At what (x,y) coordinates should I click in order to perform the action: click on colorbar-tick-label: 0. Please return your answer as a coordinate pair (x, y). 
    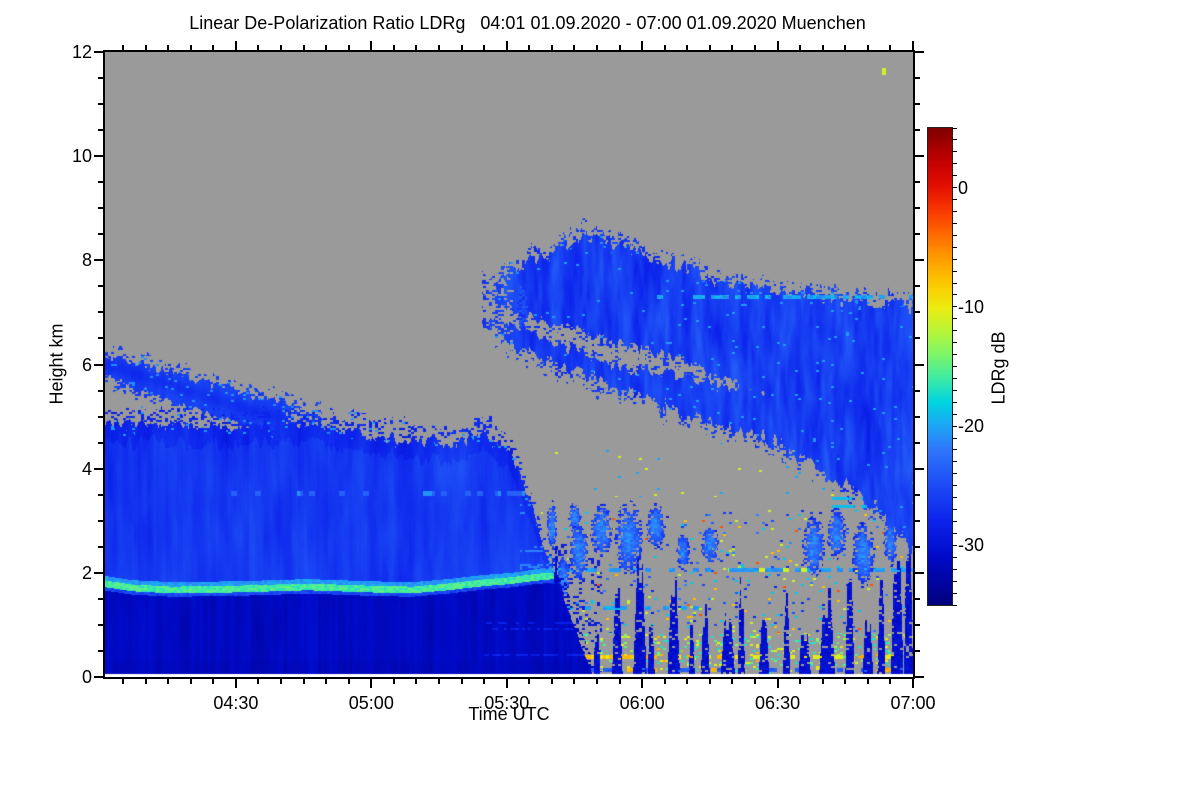
    Looking at the image, I should click on (963, 187).